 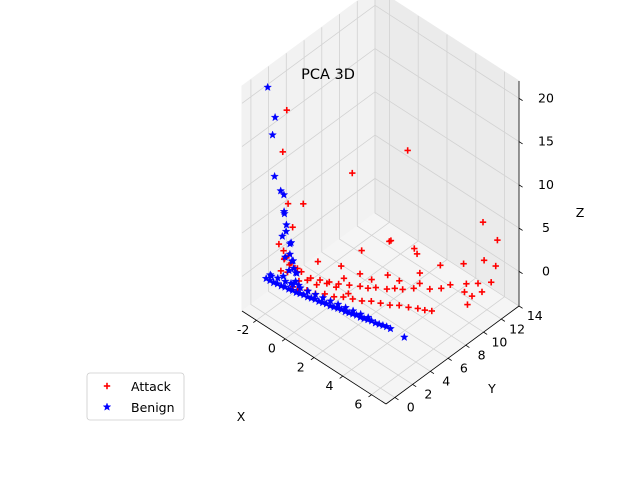 I want to click on x-tick-label: 0, so click(x=272, y=348).